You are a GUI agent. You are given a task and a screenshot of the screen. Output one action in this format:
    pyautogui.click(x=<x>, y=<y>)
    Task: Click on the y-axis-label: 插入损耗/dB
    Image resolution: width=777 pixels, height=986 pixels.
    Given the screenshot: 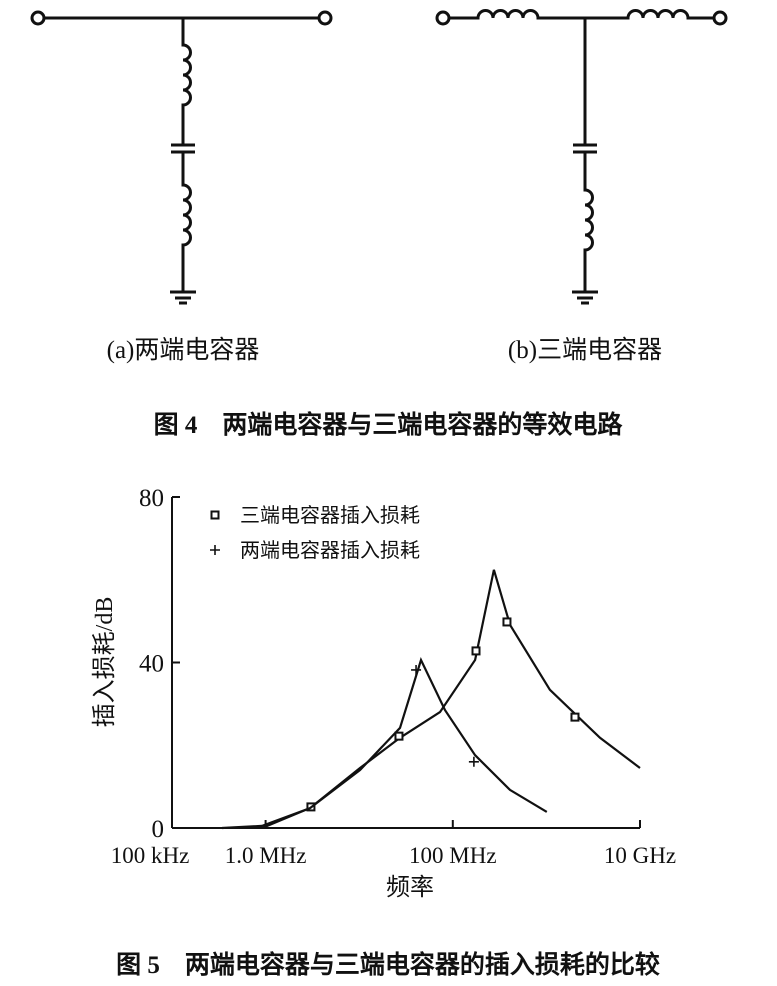 What is the action you would take?
    pyautogui.click(x=104, y=662)
    